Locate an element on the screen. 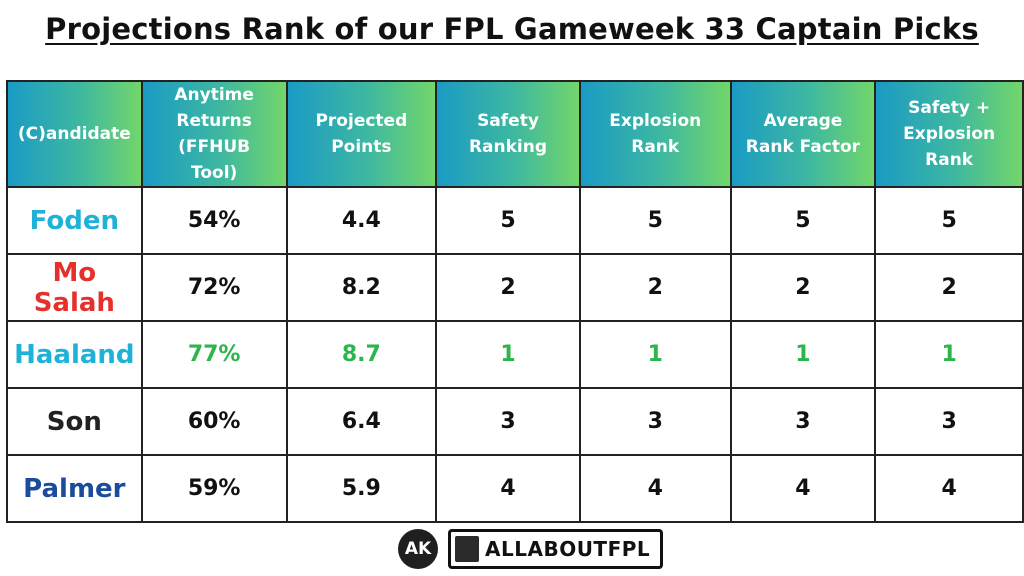 This screenshot has height=576, width=1024. table-cell: 6.4 is located at coordinates (361, 421).